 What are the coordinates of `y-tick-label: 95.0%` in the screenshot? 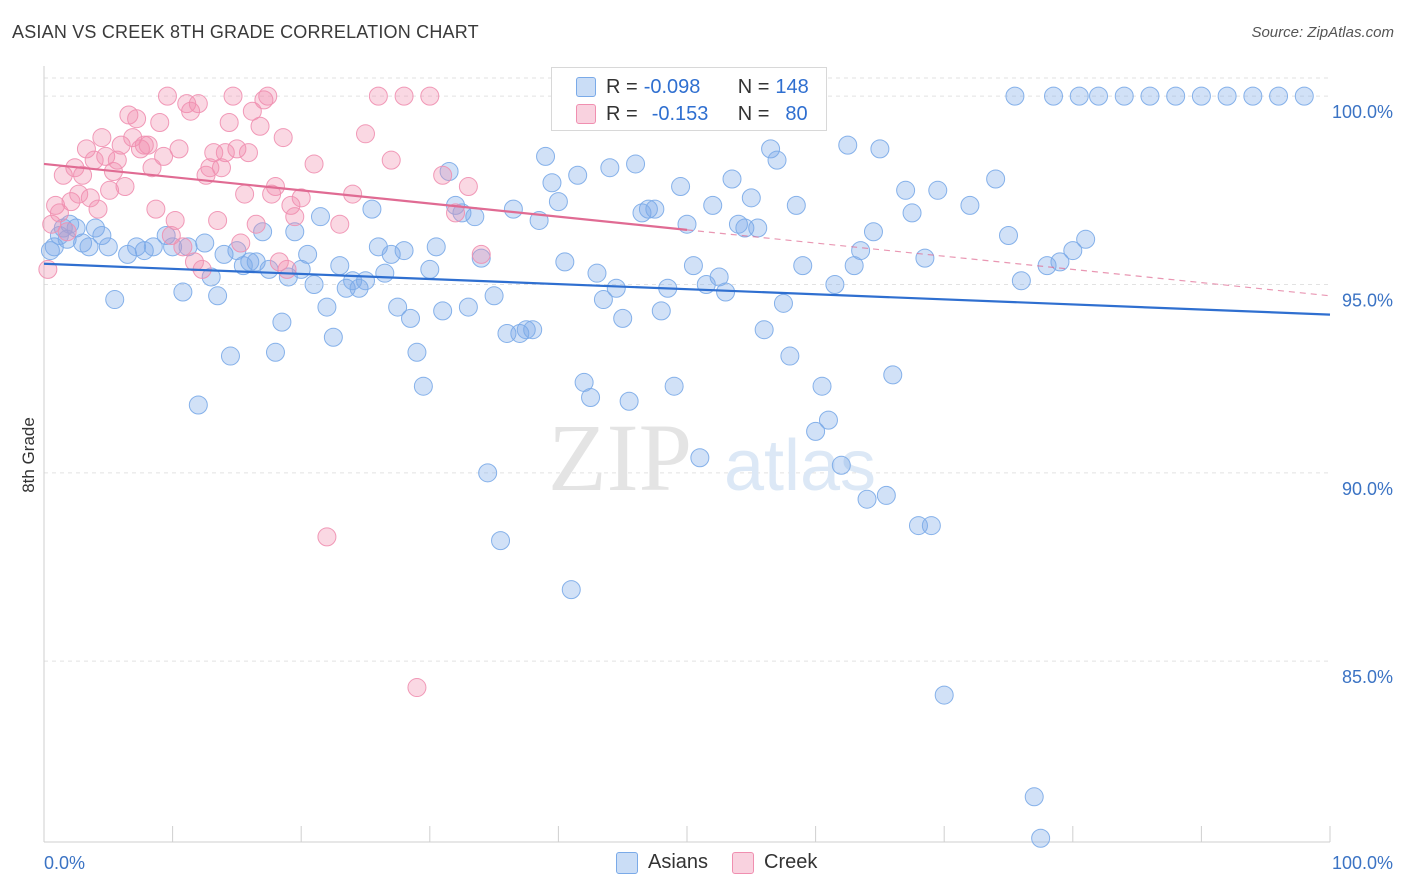 It's located at (1367, 300).